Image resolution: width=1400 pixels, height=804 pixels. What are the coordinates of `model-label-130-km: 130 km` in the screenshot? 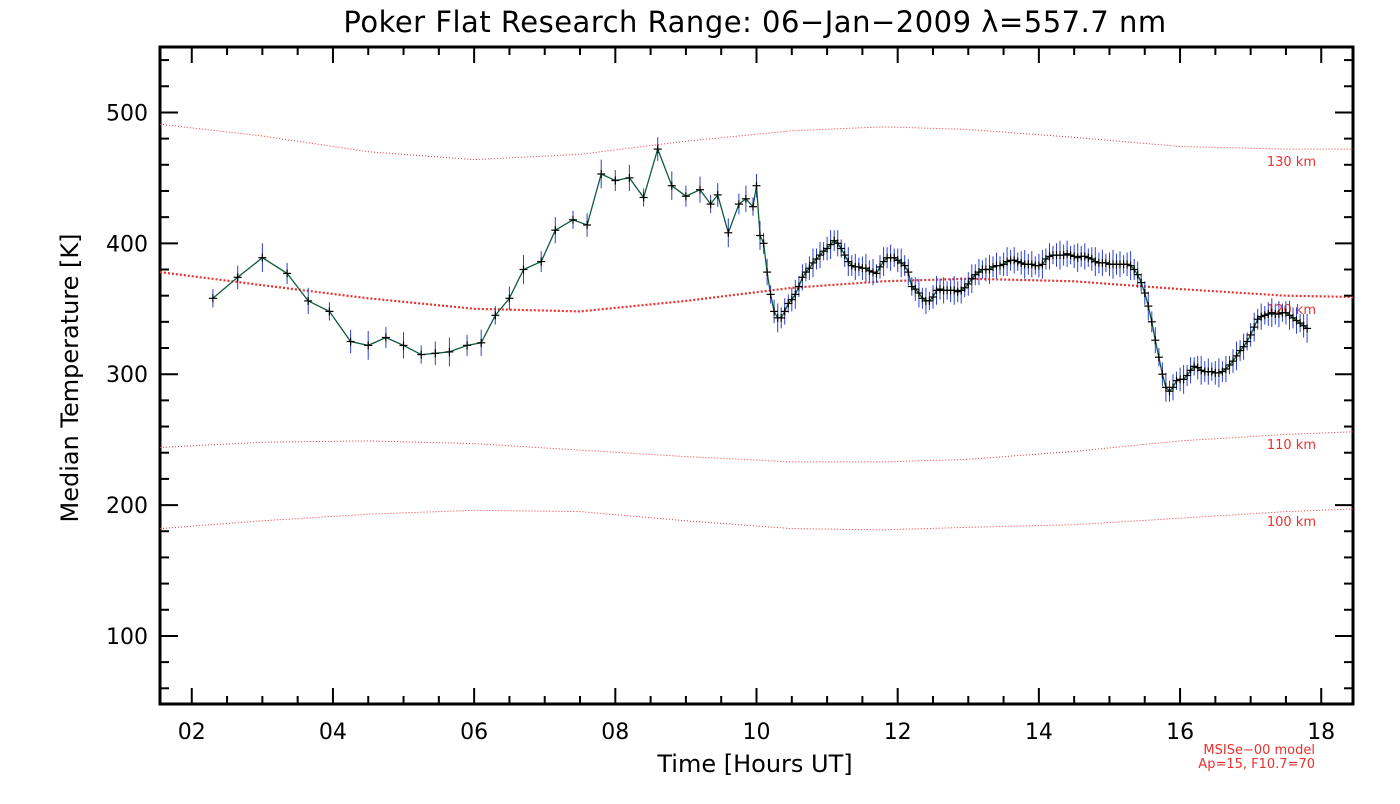 It's located at (1291, 162).